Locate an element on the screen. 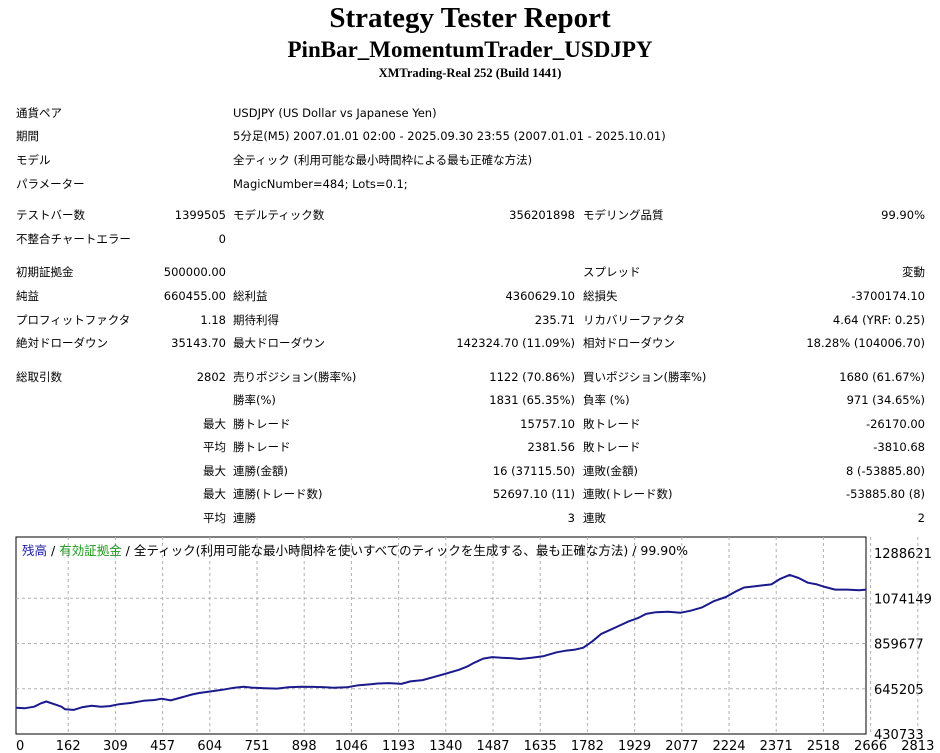 The height and width of the screenshot is (753, 940). stat-prefix-average-2: 平均 is located at coordinates (214, 518).